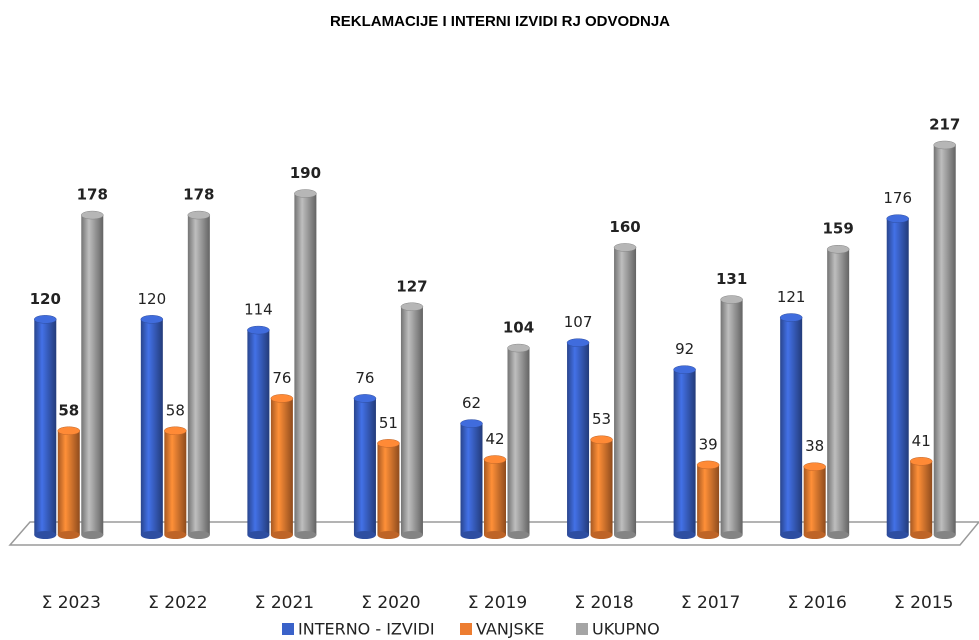 The height and width of the screenshot is (640, 979). What do you see at coordinates (177, 603) in the screenshot?
I see `x-tick-label: Σ 2022` at bounding box center [177, 603].